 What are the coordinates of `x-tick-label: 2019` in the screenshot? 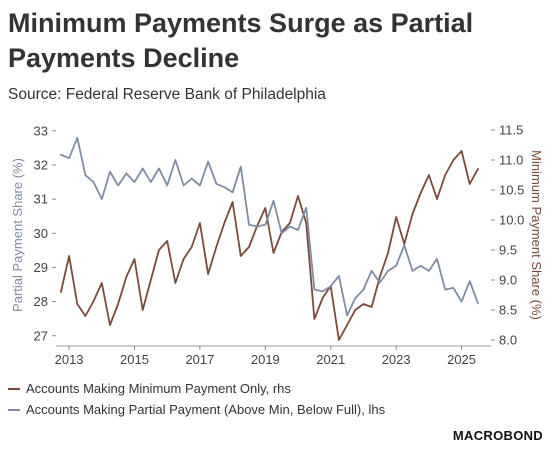 It's located at (265, 359).